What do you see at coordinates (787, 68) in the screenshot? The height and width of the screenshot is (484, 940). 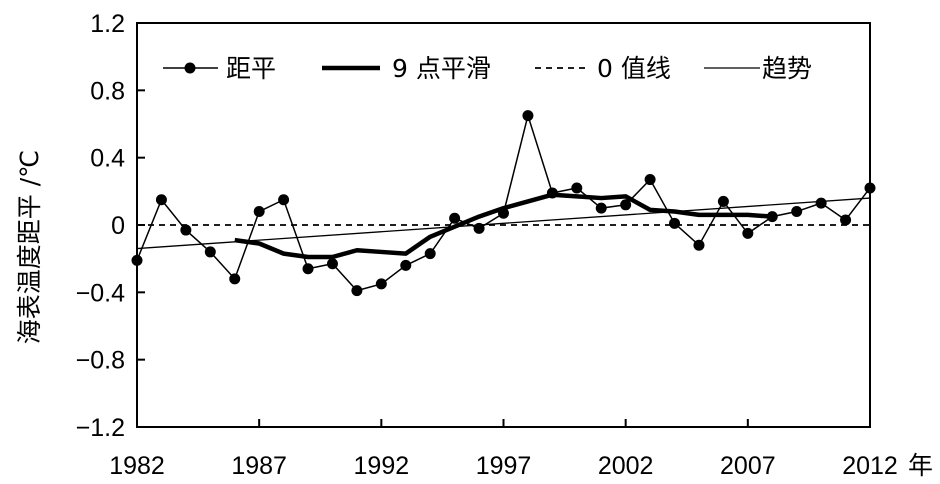 I see `legend-trend-label: 趋势` at bounding box center [787, 68].